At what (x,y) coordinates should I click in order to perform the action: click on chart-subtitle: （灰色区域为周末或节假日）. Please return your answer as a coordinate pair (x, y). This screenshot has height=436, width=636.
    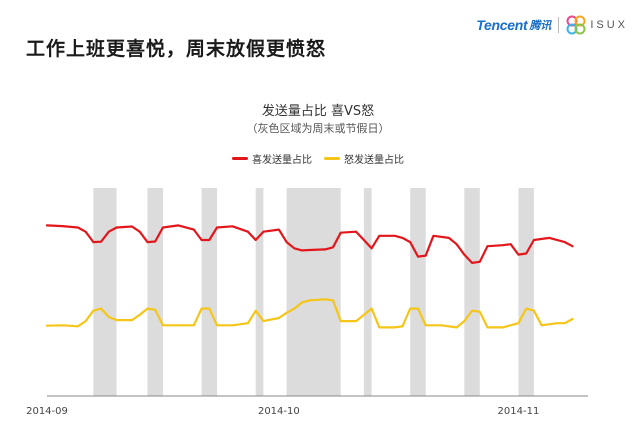
    Looking at the image, I should click on (318, 128).